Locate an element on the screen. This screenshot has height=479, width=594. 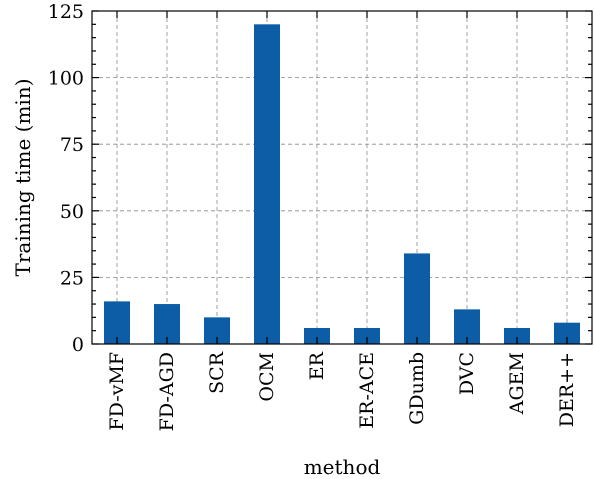
x-tick-label: GDumb is located at coordinates (417, 388).